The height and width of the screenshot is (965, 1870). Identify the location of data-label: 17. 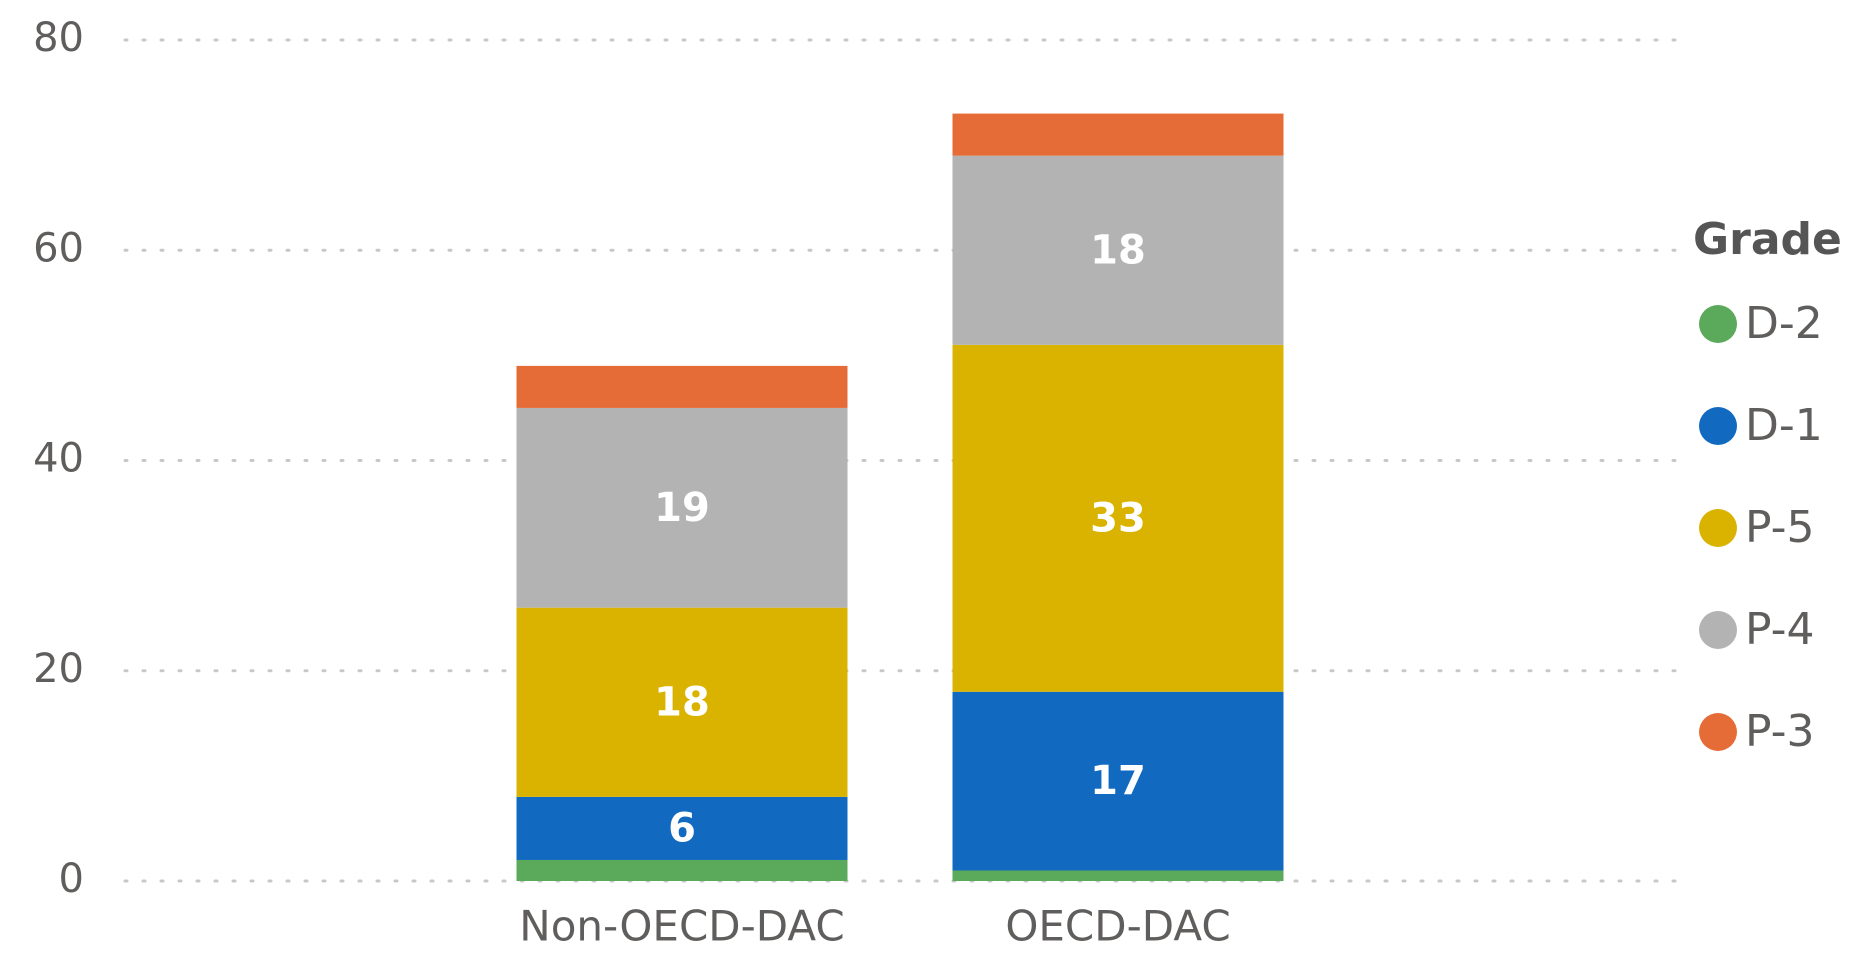
(1118, 781).